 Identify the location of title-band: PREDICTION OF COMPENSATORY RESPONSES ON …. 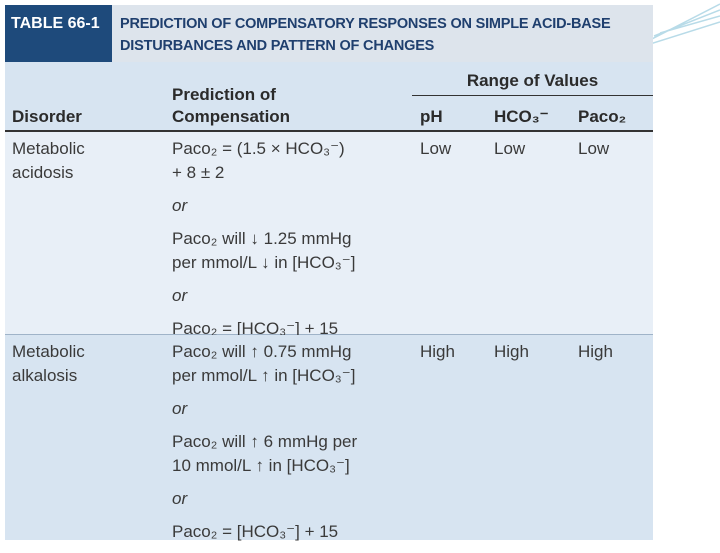
(382, 33).